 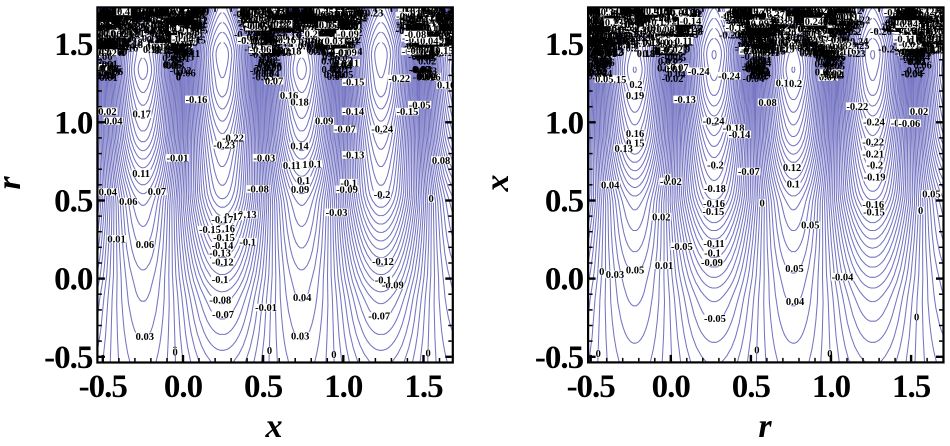 I want to click on svg-text: 0.07, so click(x=334, y=28).